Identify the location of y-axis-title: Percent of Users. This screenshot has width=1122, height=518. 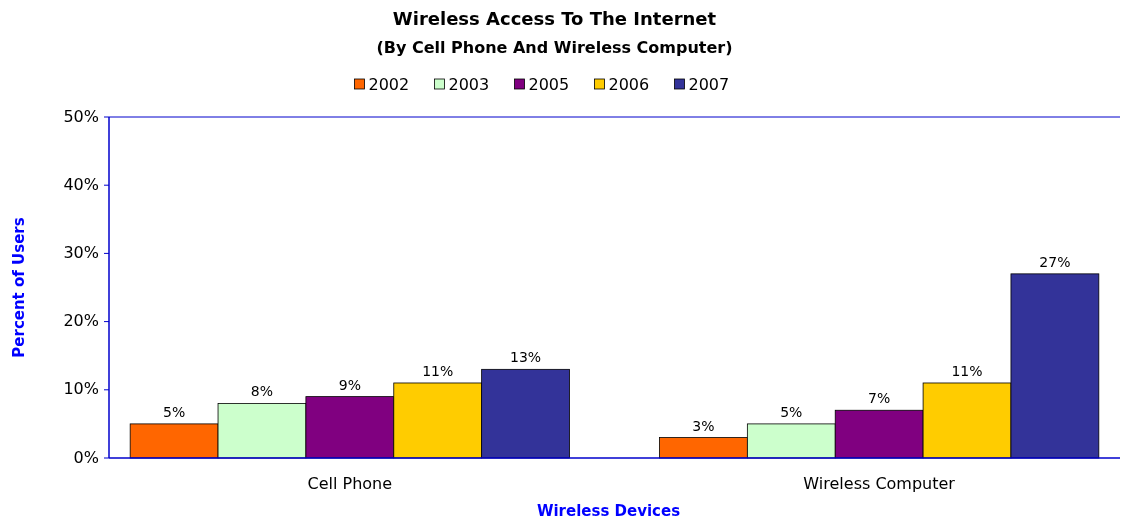
(19, 287).